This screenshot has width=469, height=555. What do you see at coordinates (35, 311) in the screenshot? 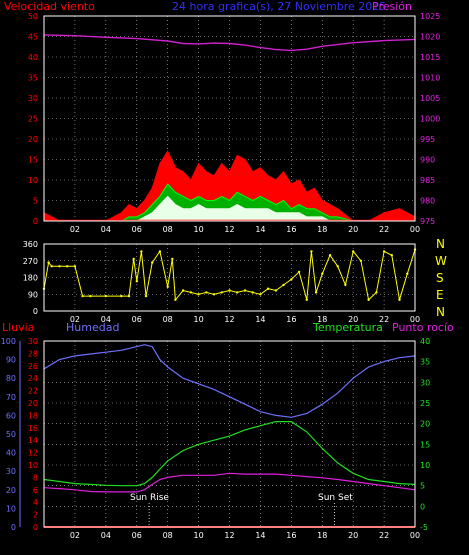
I see `direction-y-tick-label: 0` at bounding box center [35, 311].